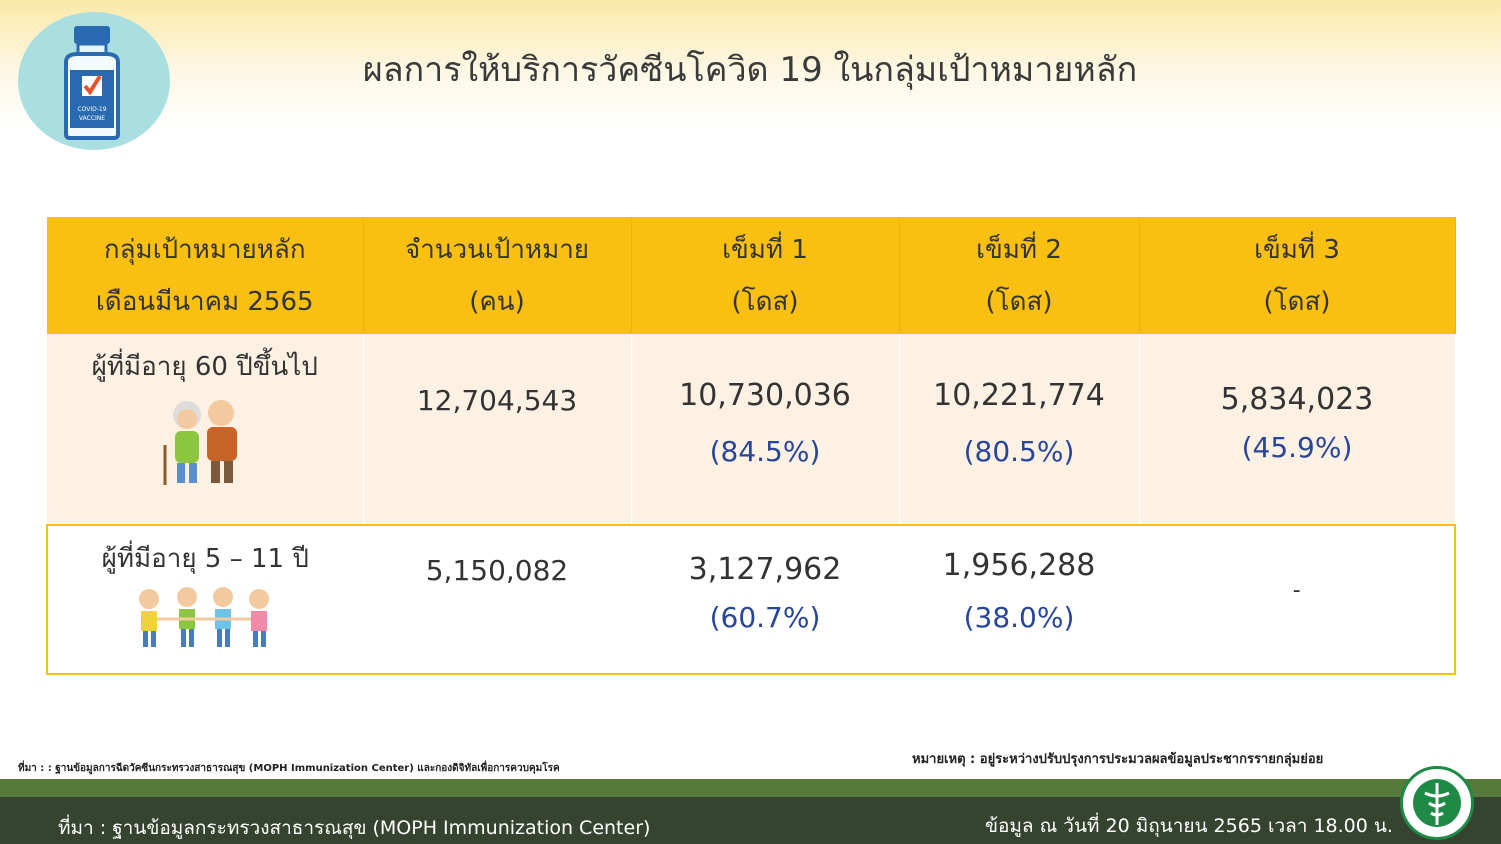  What do you see at coordinates (750, 820) in the screenshot?
I see `footer-band` at bounding box center [750, 820].